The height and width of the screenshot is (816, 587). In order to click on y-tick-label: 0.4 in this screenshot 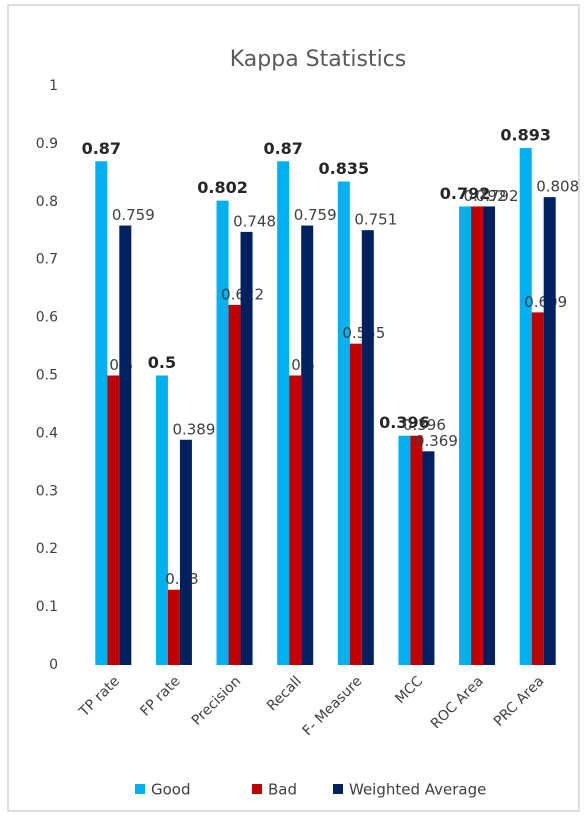, I will do `click(47, 433)`.